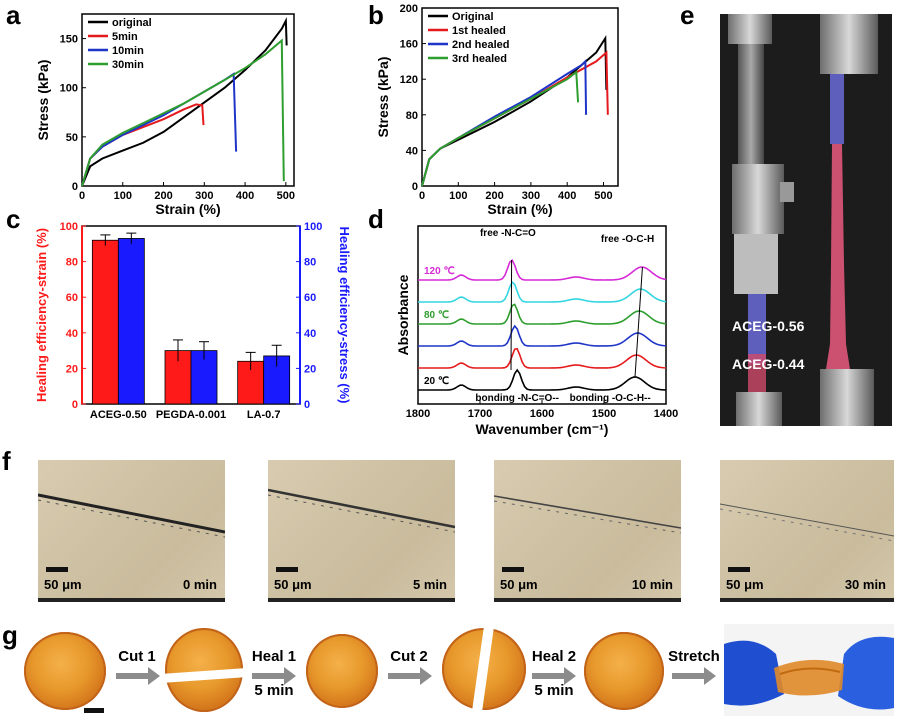 This screenshot has width=900, height=718. Describe the element at coordinates (13, 219) in the screenshot. I see `panel-label-c: c` at that location.